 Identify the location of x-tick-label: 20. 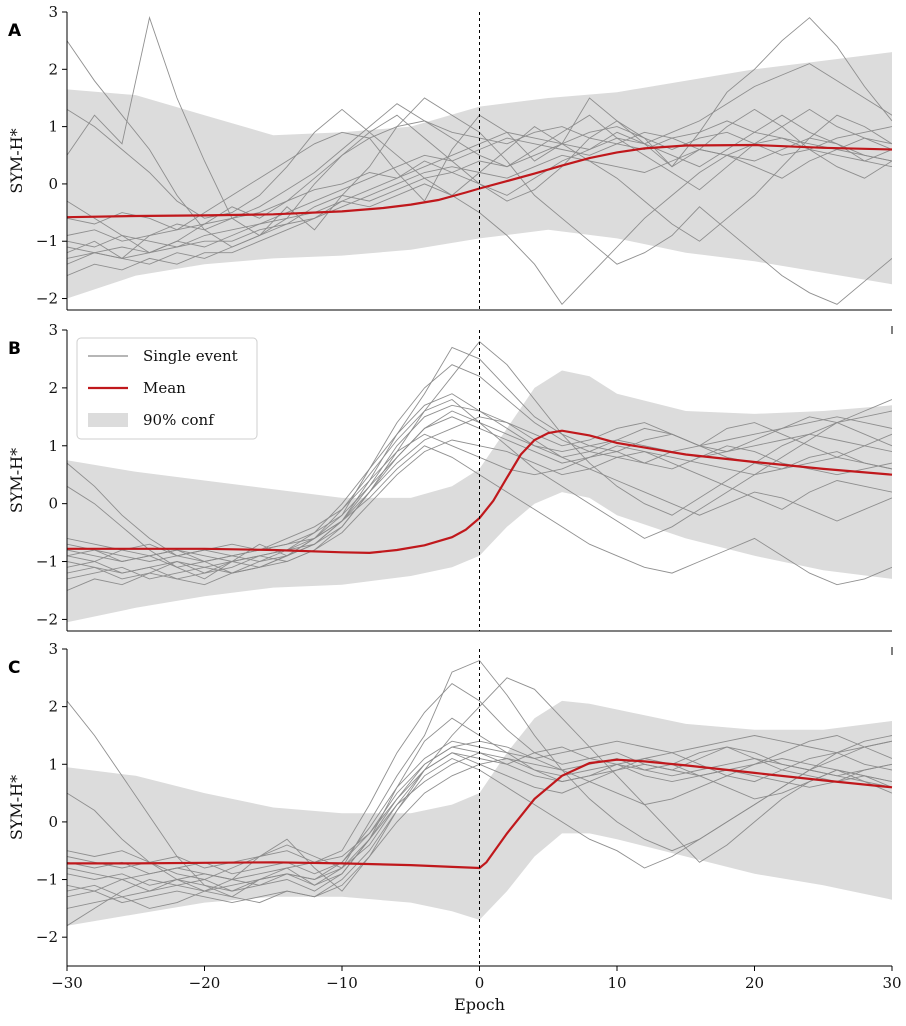
(754, 983).